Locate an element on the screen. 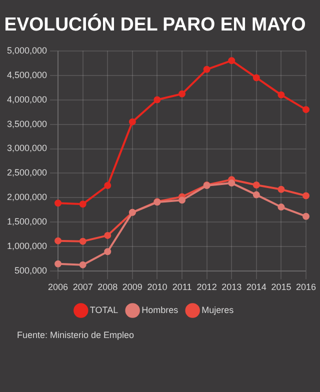 This screenshot has height=392, width=320. x-tick-label: 2015 is located at coordinates (281, 287).